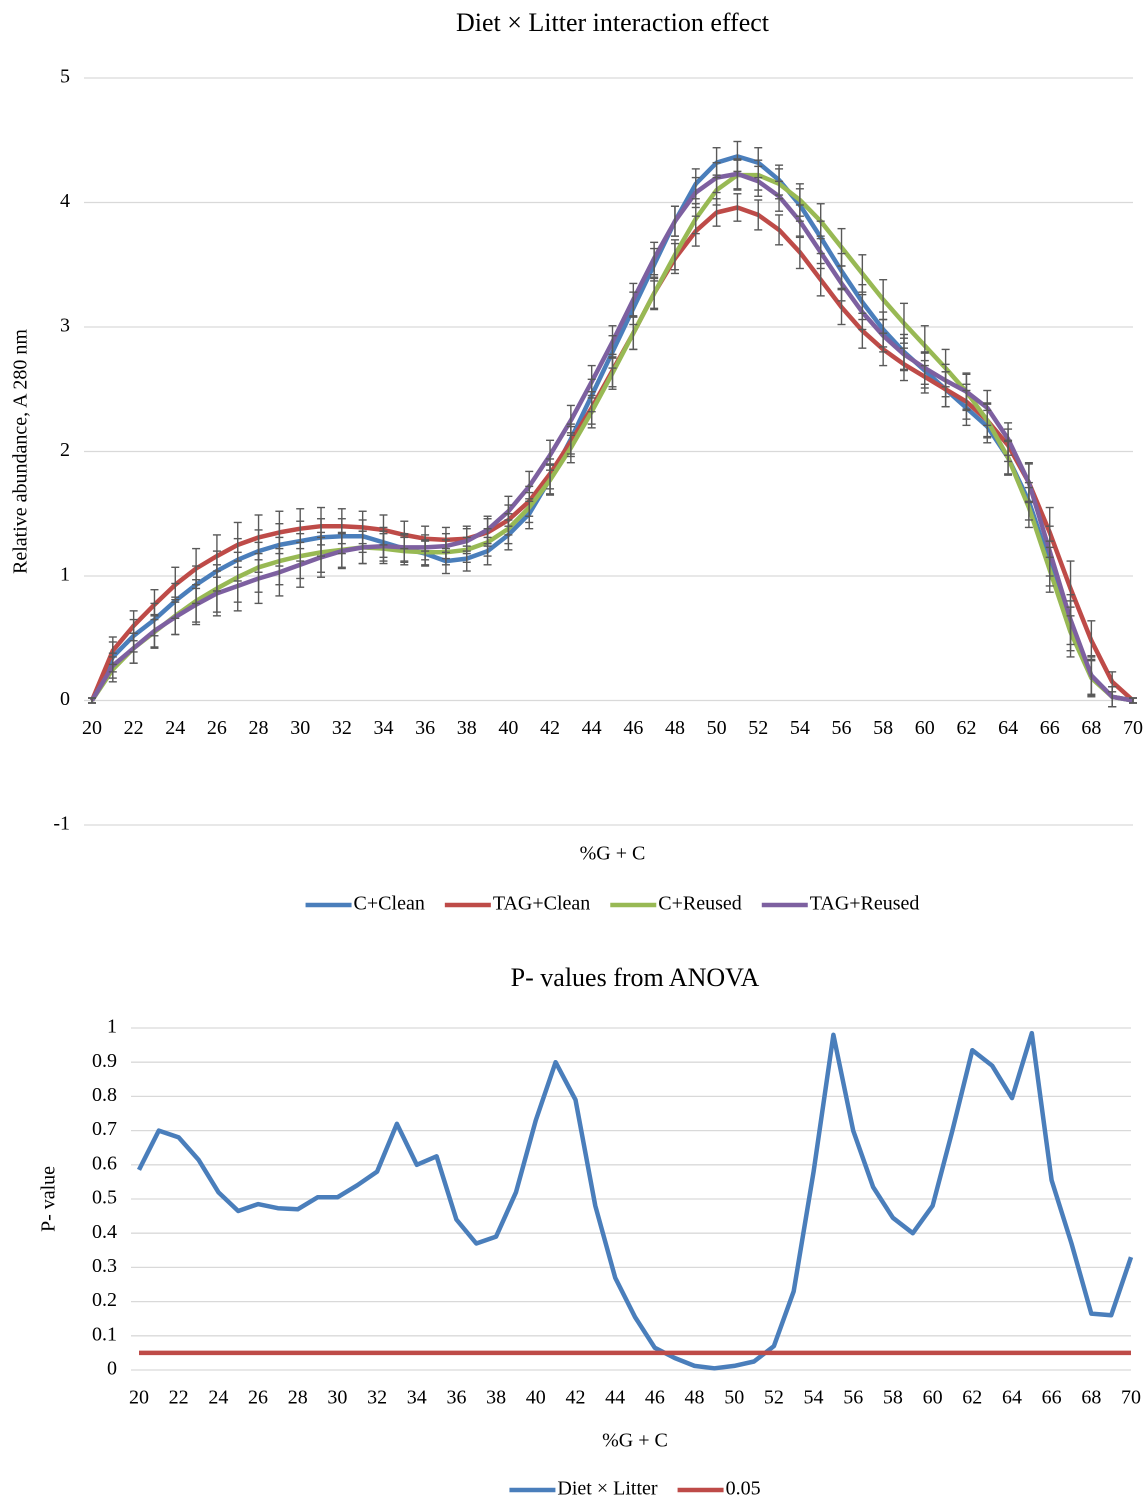  What do you see at coordinates (717, 728) in the screenshot?
I see `x-tick-label: 50` at bounding box center [717, 728].